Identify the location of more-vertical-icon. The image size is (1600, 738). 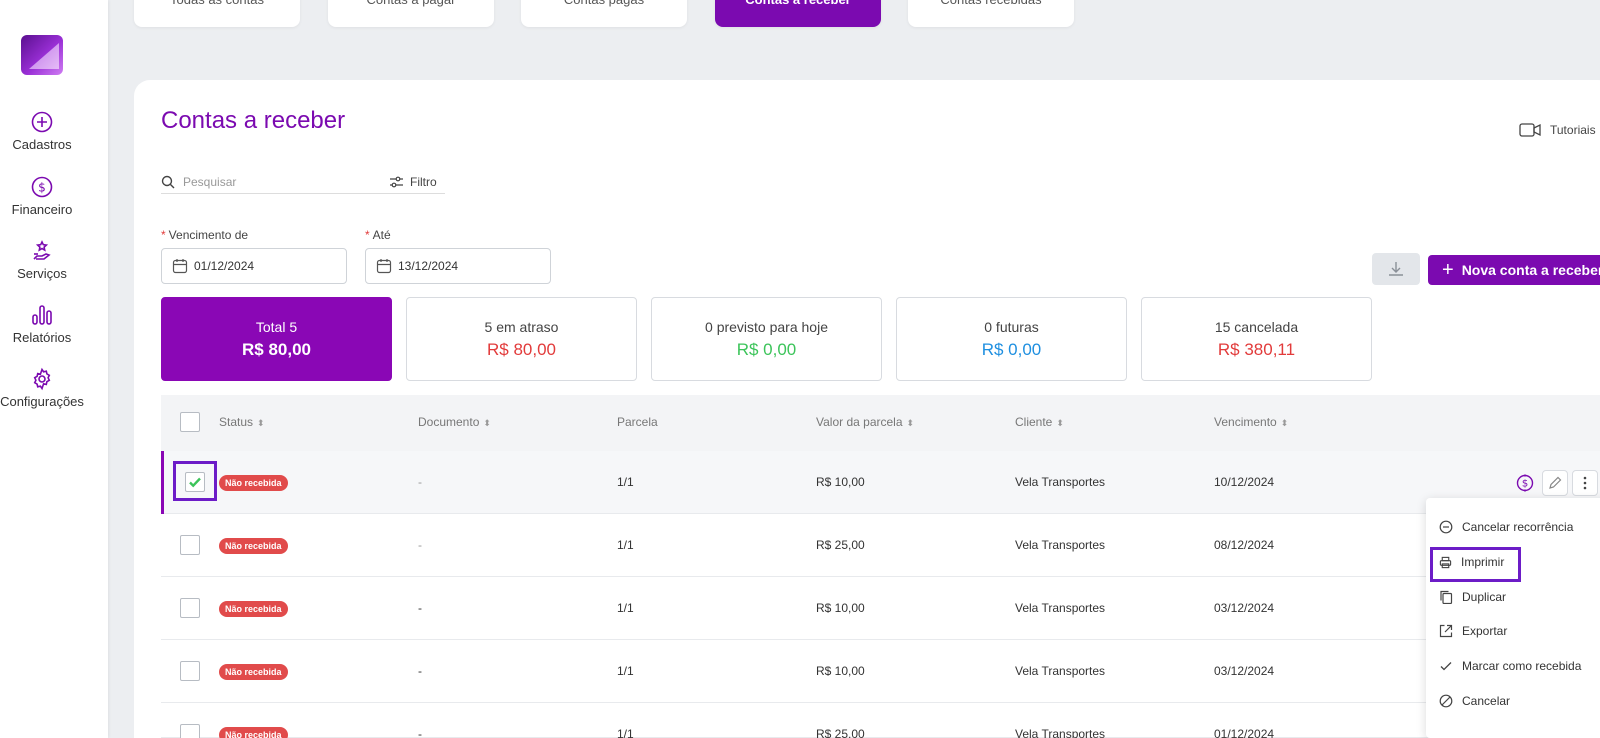
(1585, 483).